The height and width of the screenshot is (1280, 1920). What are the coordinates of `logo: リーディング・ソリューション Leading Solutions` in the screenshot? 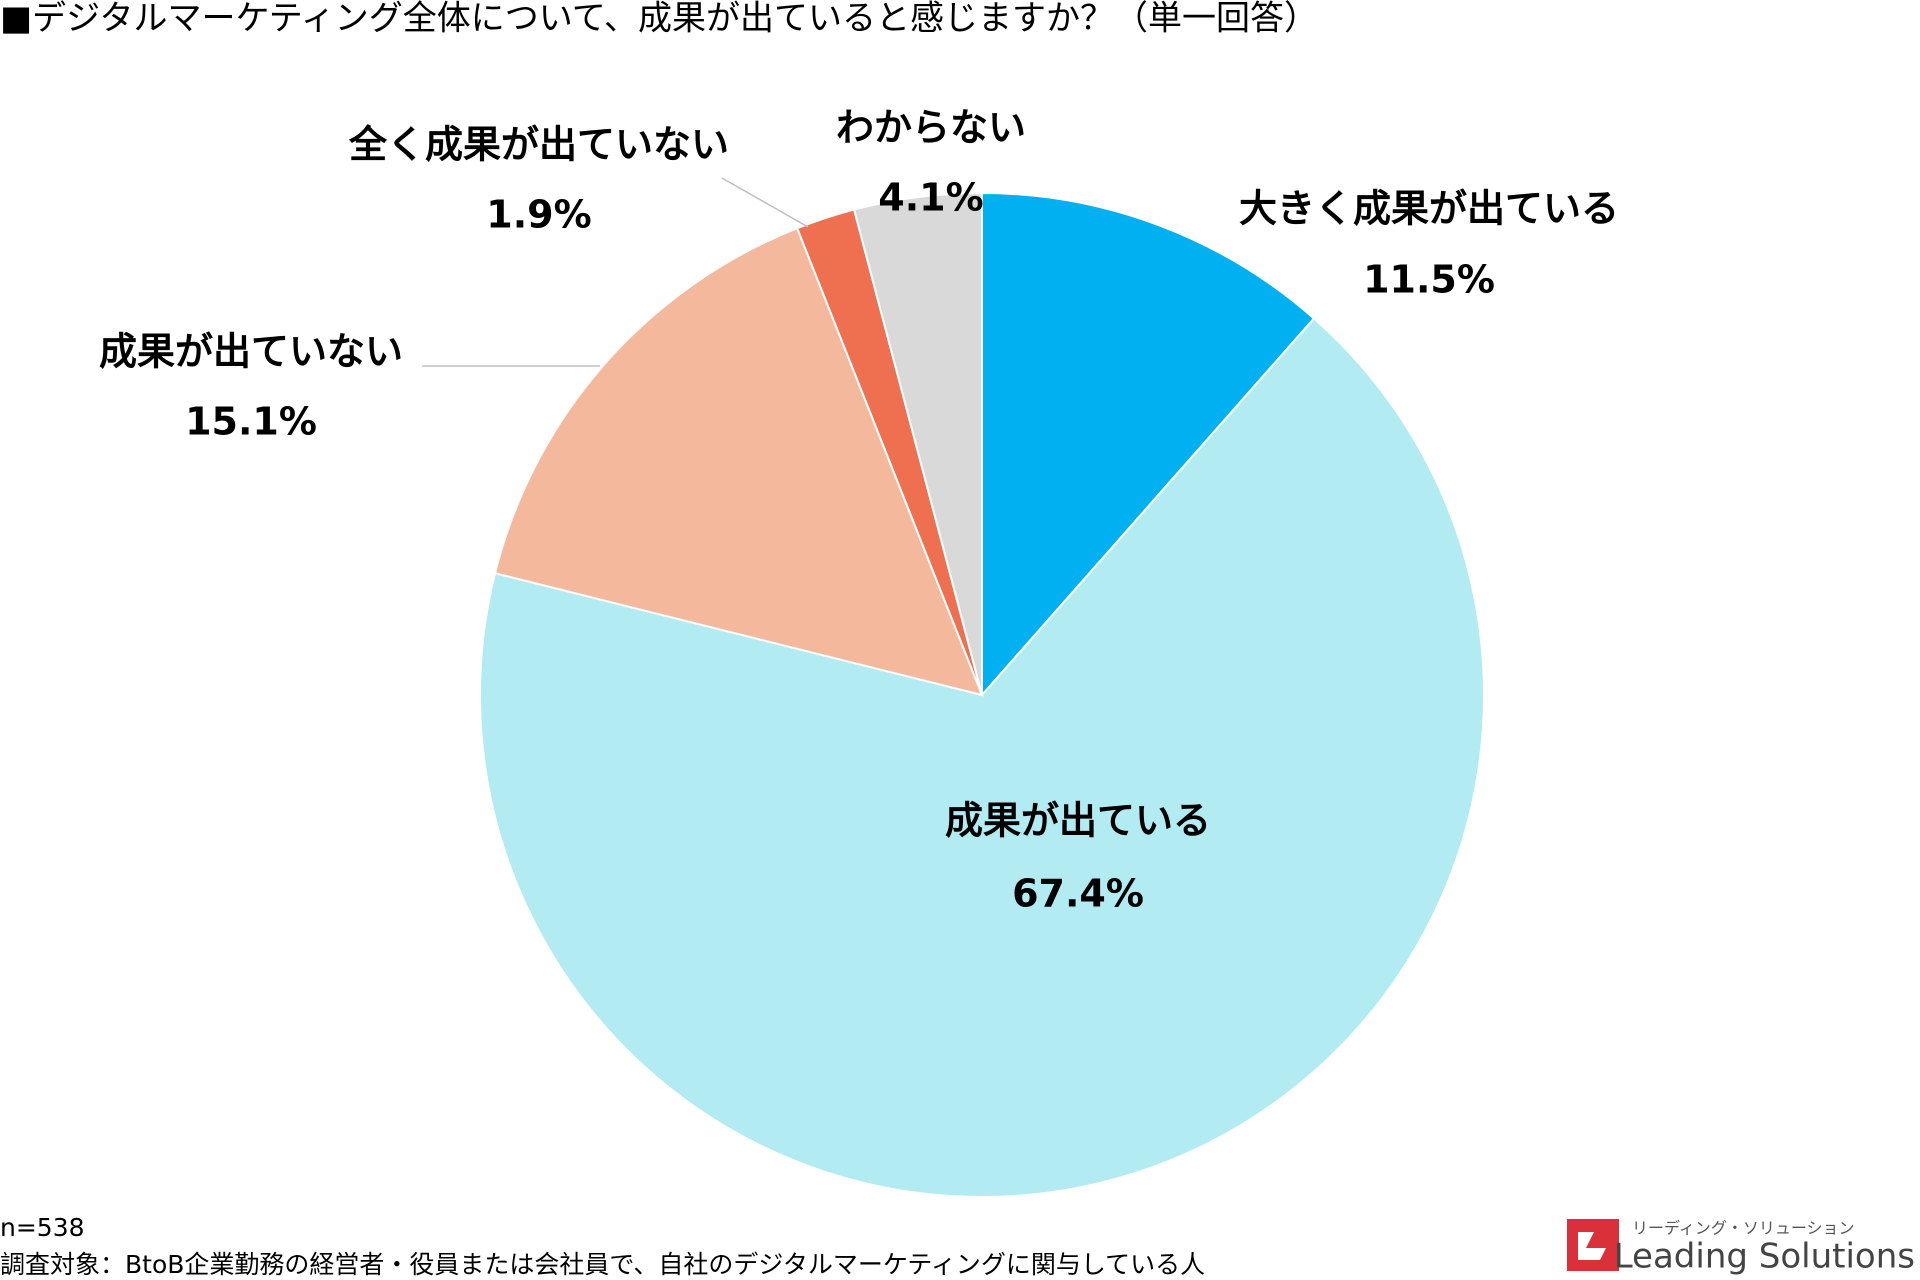 It's located at (1741, 1248).